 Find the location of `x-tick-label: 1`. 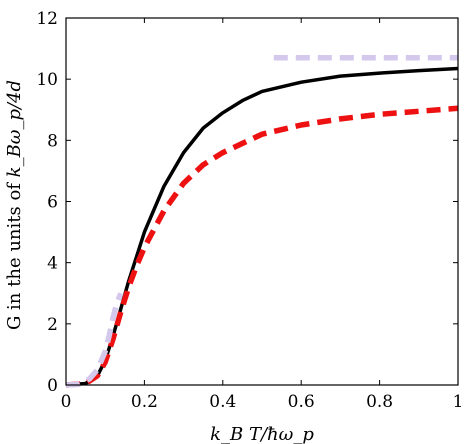

x-tick-label: 1 is located at coordinates (458, 402).